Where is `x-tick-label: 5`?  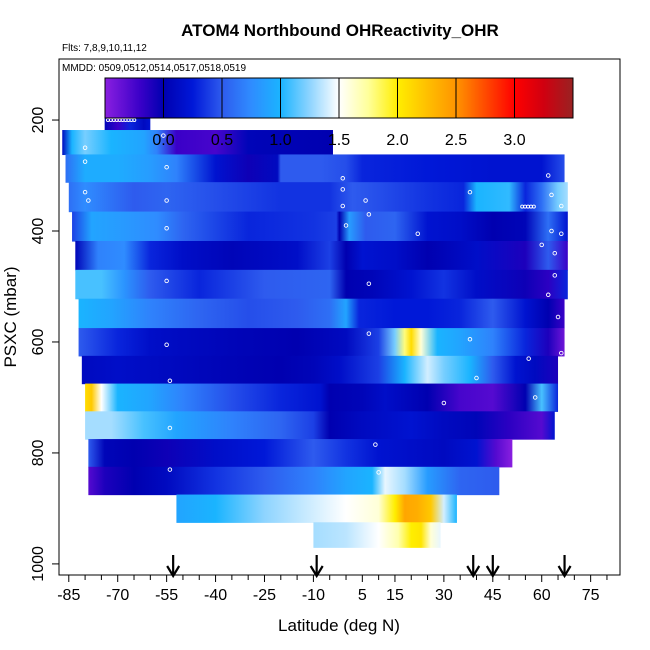
x-tick-label: 5 is located at coordinates (362, 595).